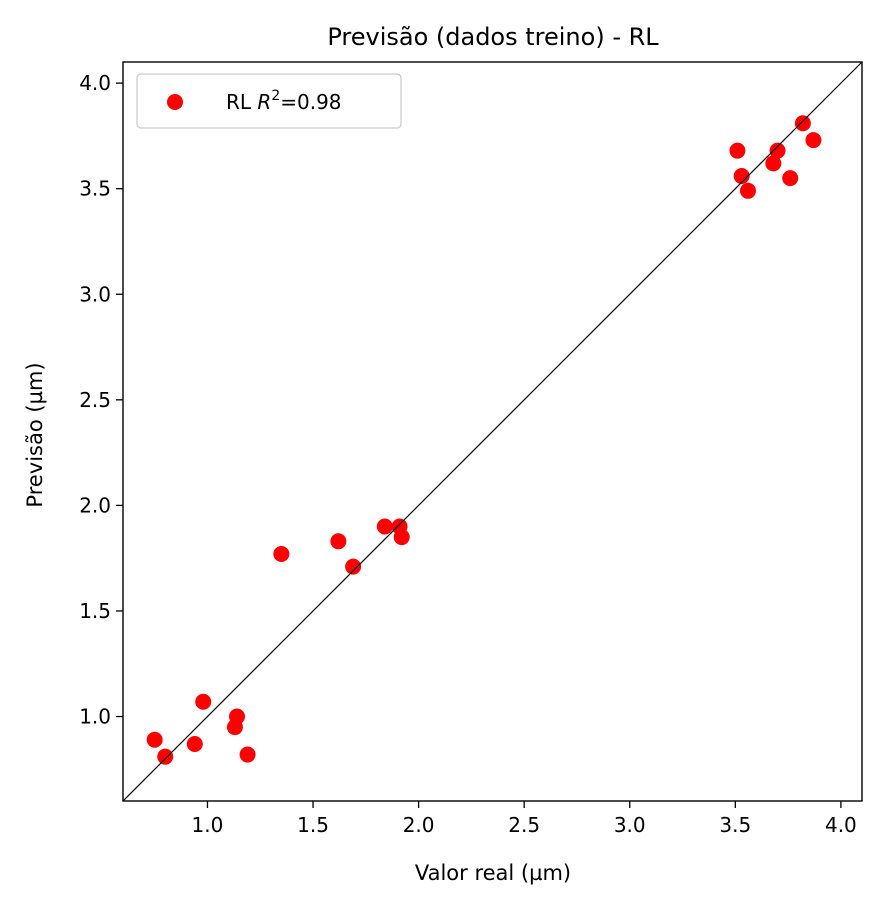 The image size is (884, 908). I want to click on x-tick-label: 1.5, so click(313, 825).